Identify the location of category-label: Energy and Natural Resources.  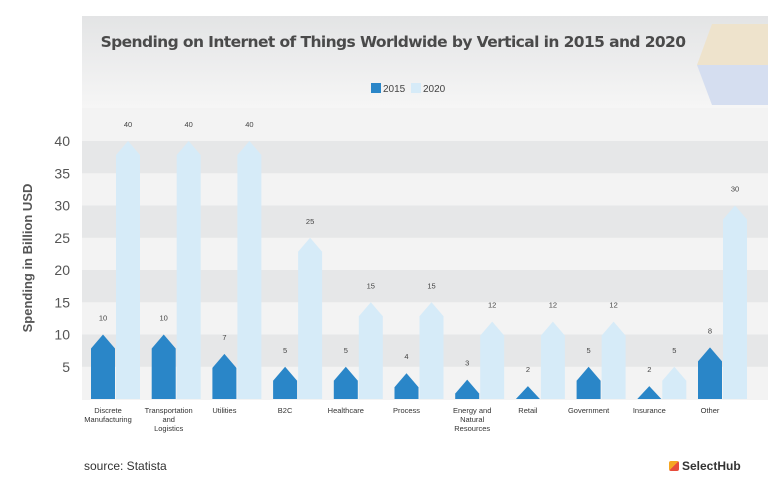
(472, 419).